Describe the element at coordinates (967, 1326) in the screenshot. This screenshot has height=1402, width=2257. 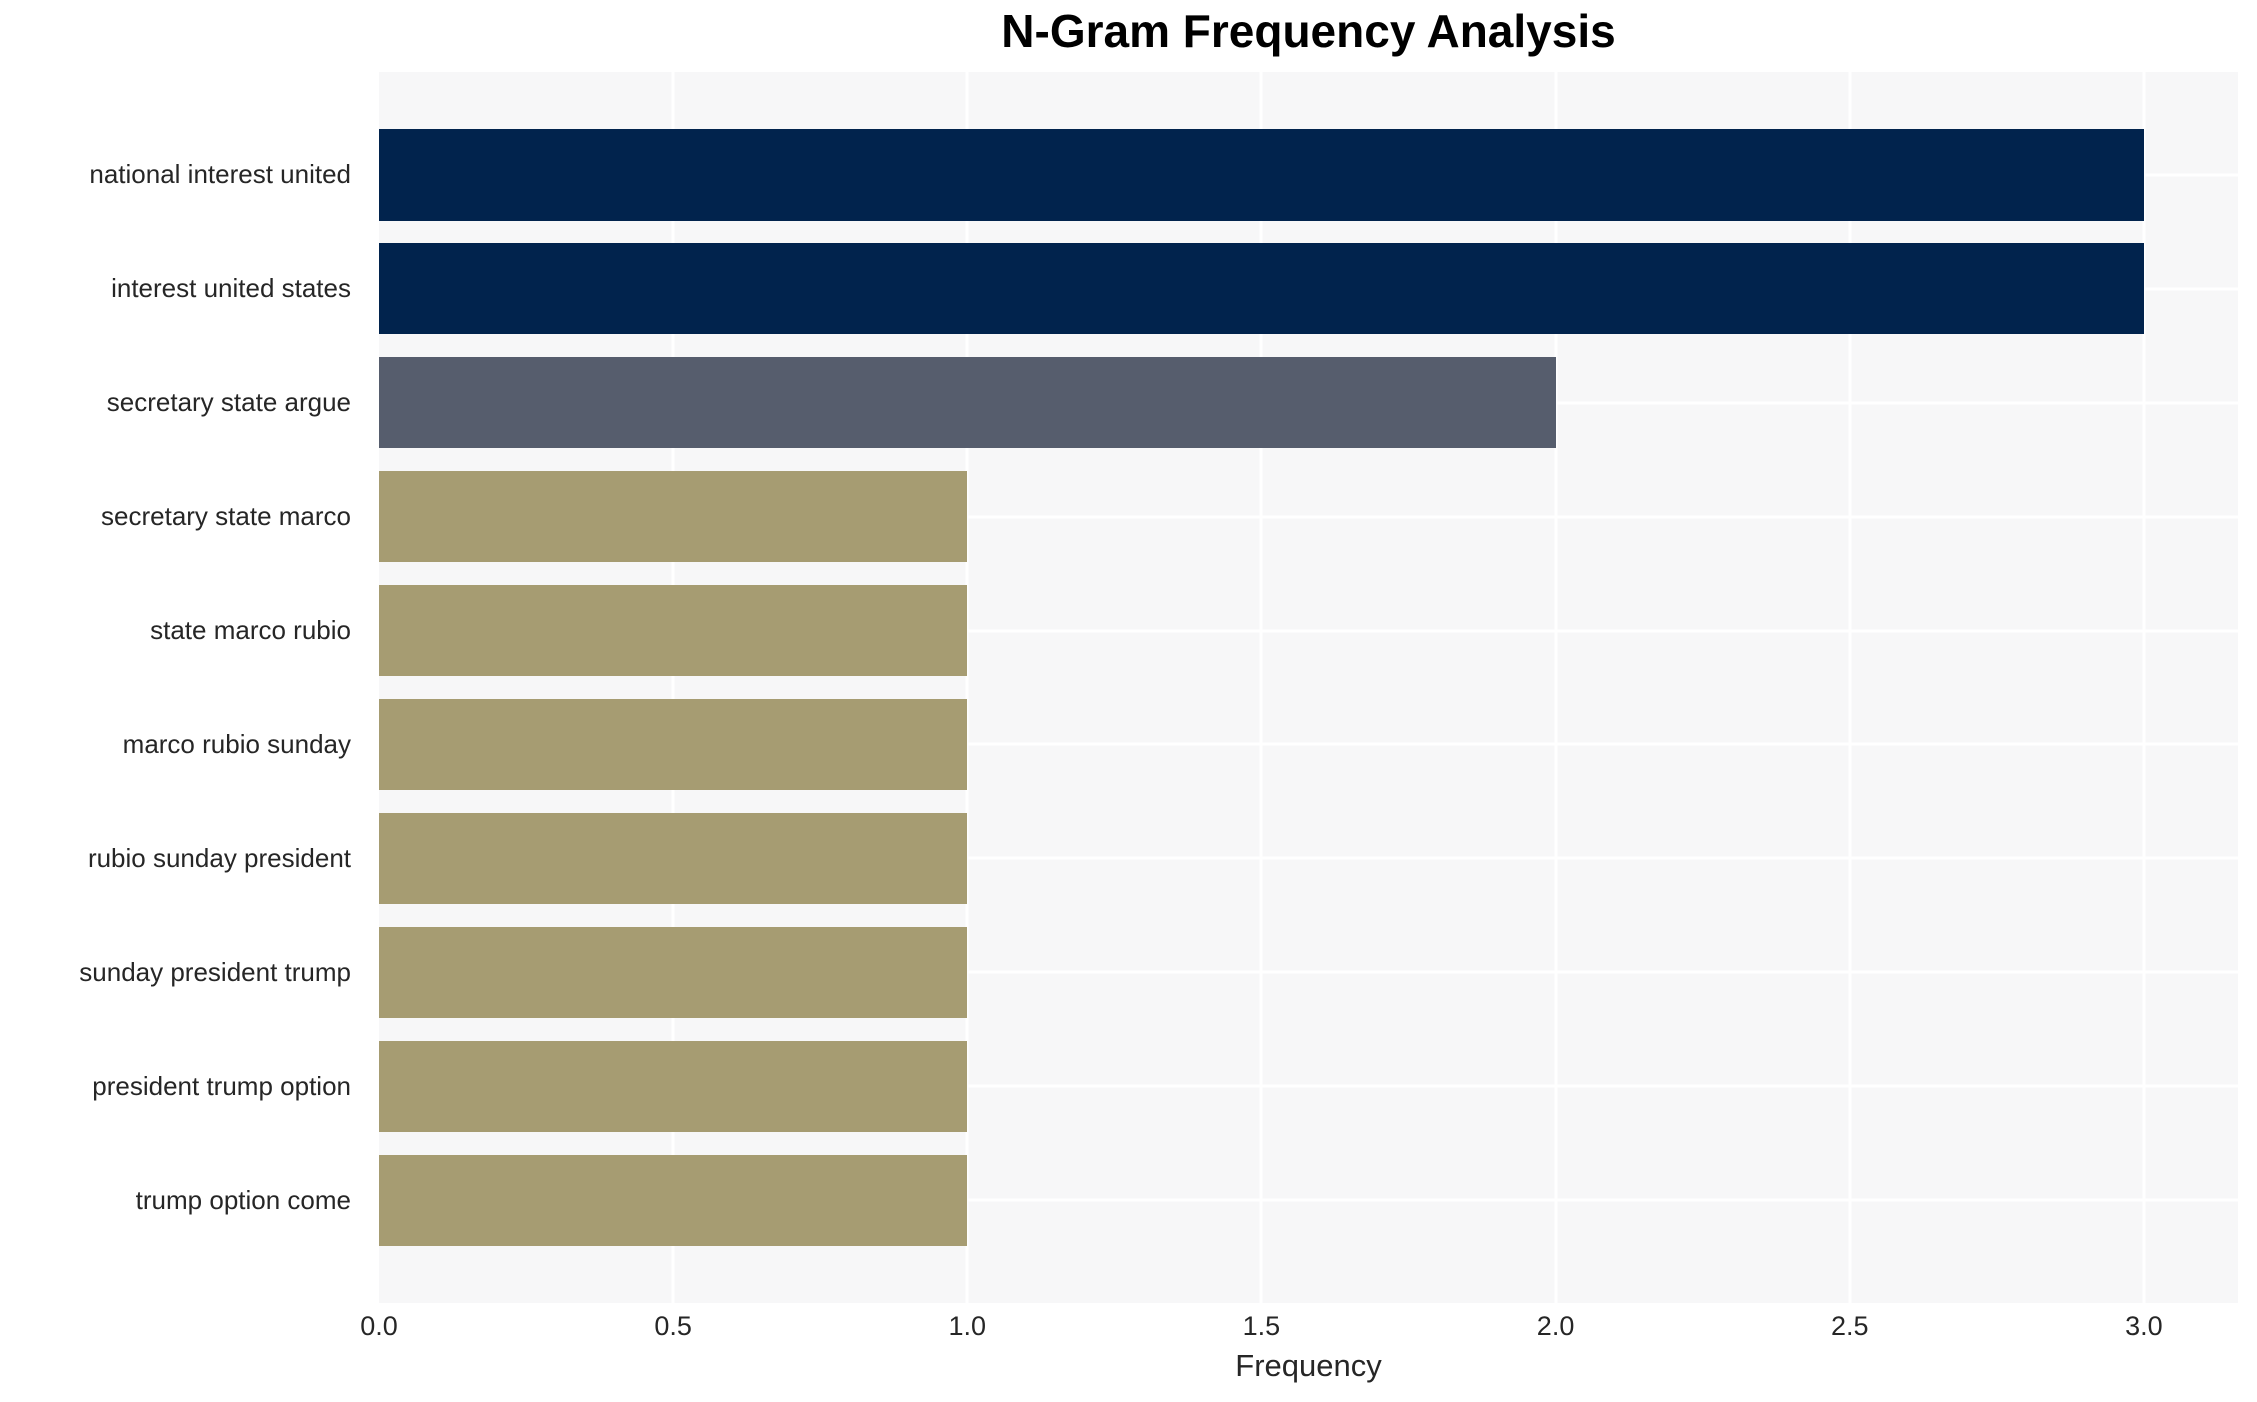
I see `x-tick-label: 1.0` at that location.